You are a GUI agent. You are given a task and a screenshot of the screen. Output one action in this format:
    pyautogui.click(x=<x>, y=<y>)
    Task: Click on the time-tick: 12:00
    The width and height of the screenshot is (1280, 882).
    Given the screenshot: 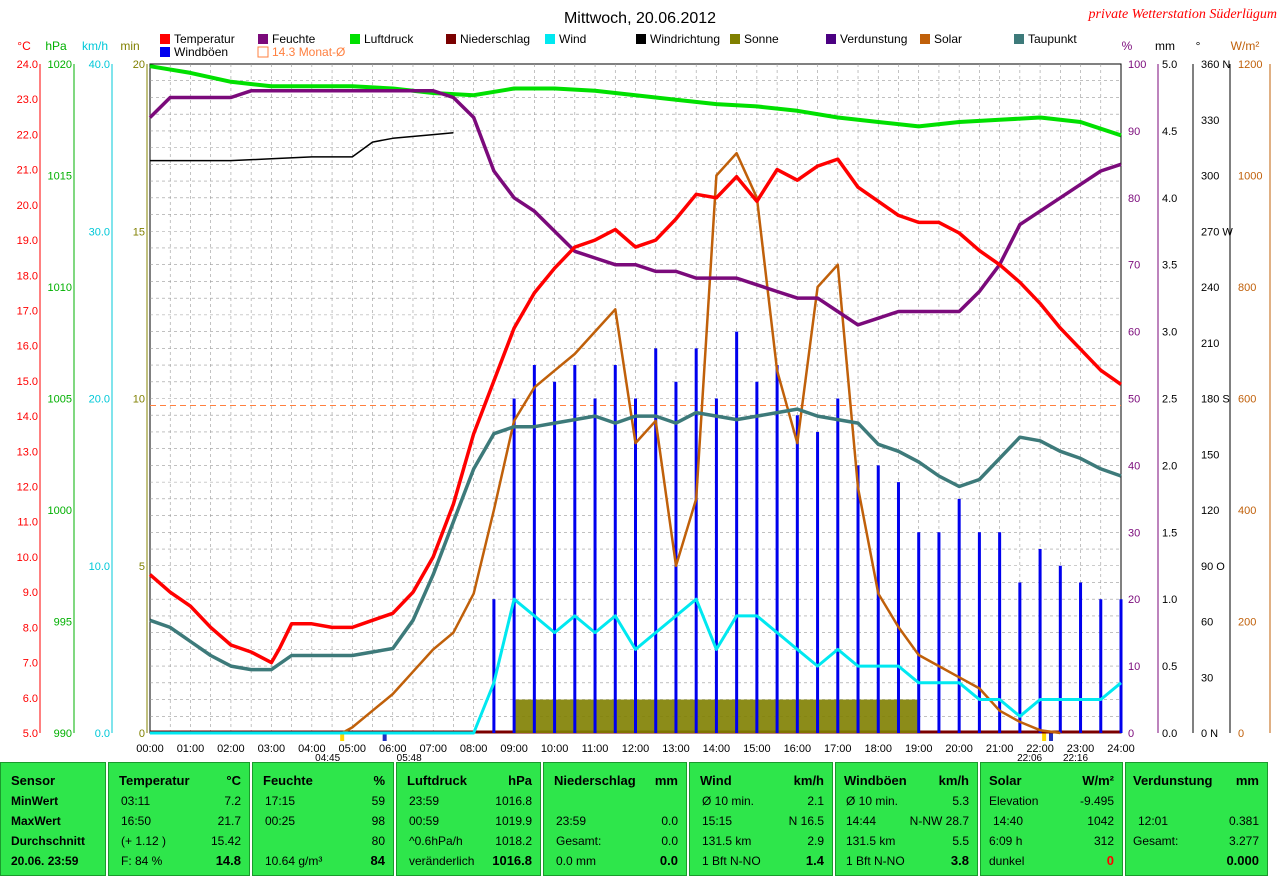 What is the action you would take?
    pyautogui.click(x=636, y=749)
    